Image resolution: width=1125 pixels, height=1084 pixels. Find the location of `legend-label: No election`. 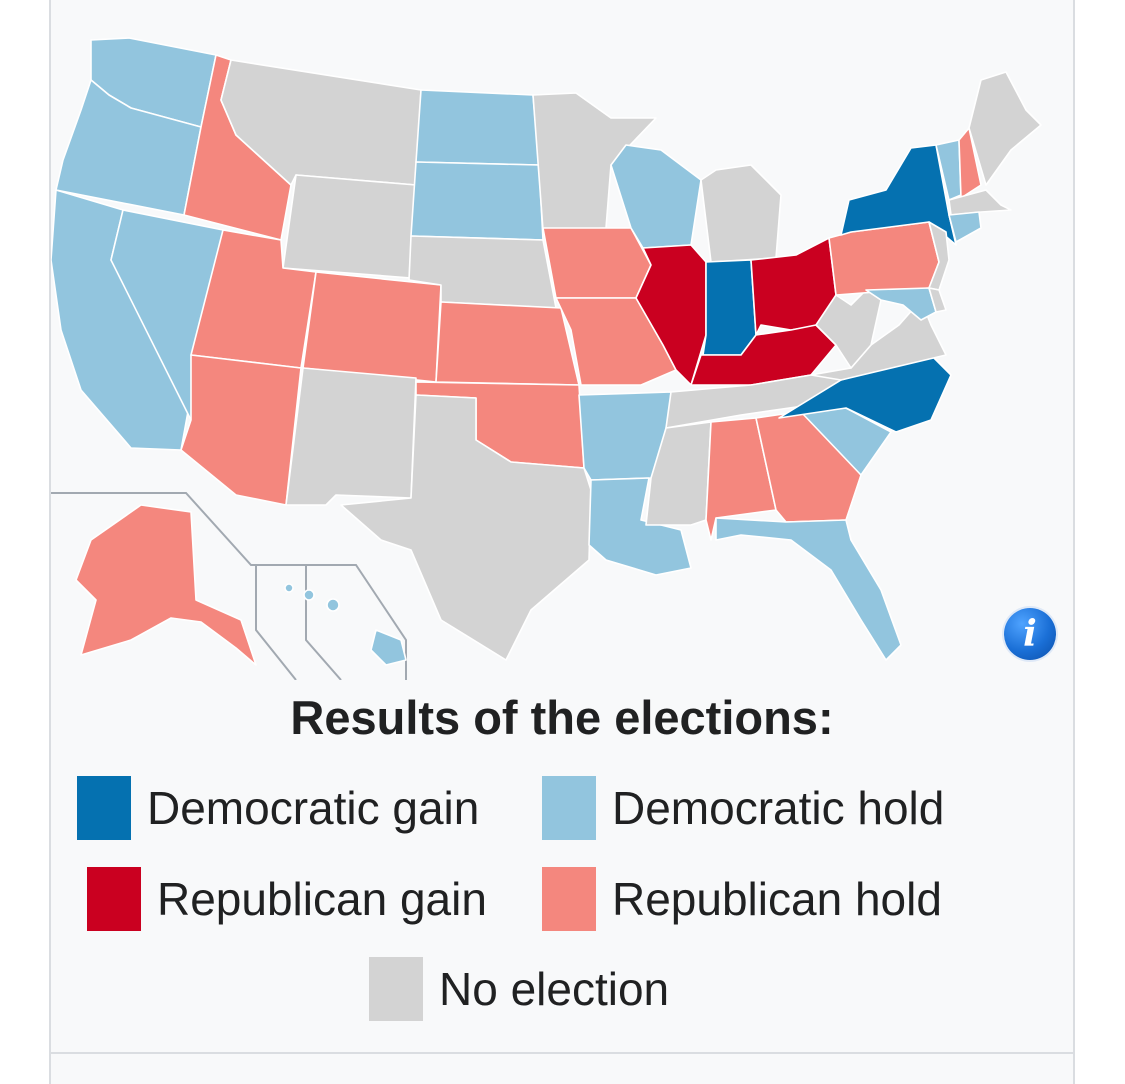

legend-label: No election is located at coordinates (554, 989).